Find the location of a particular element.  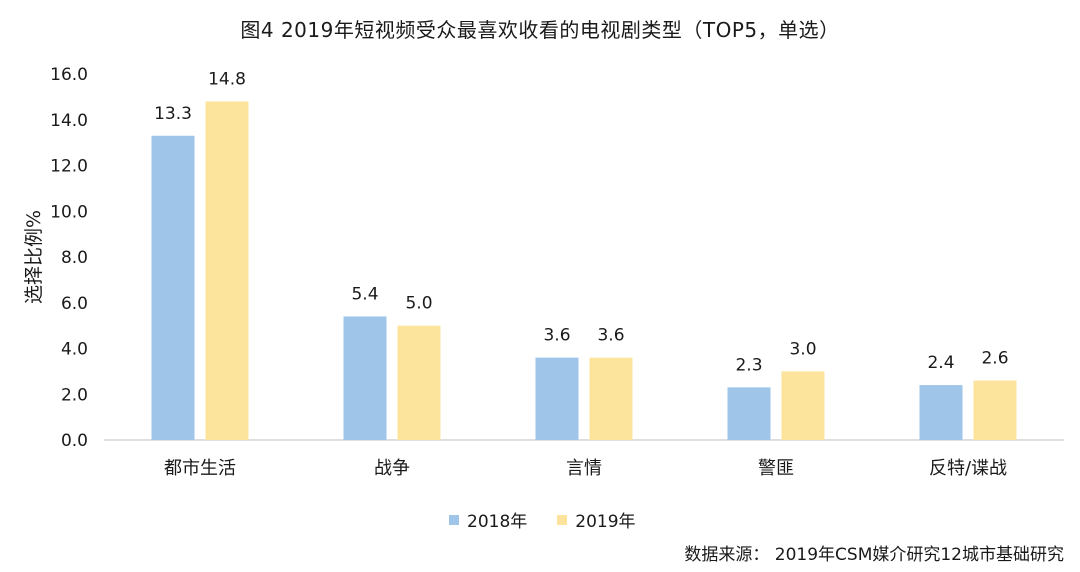

y-tick-label: 16.0 is located at coordinates (69, 75).